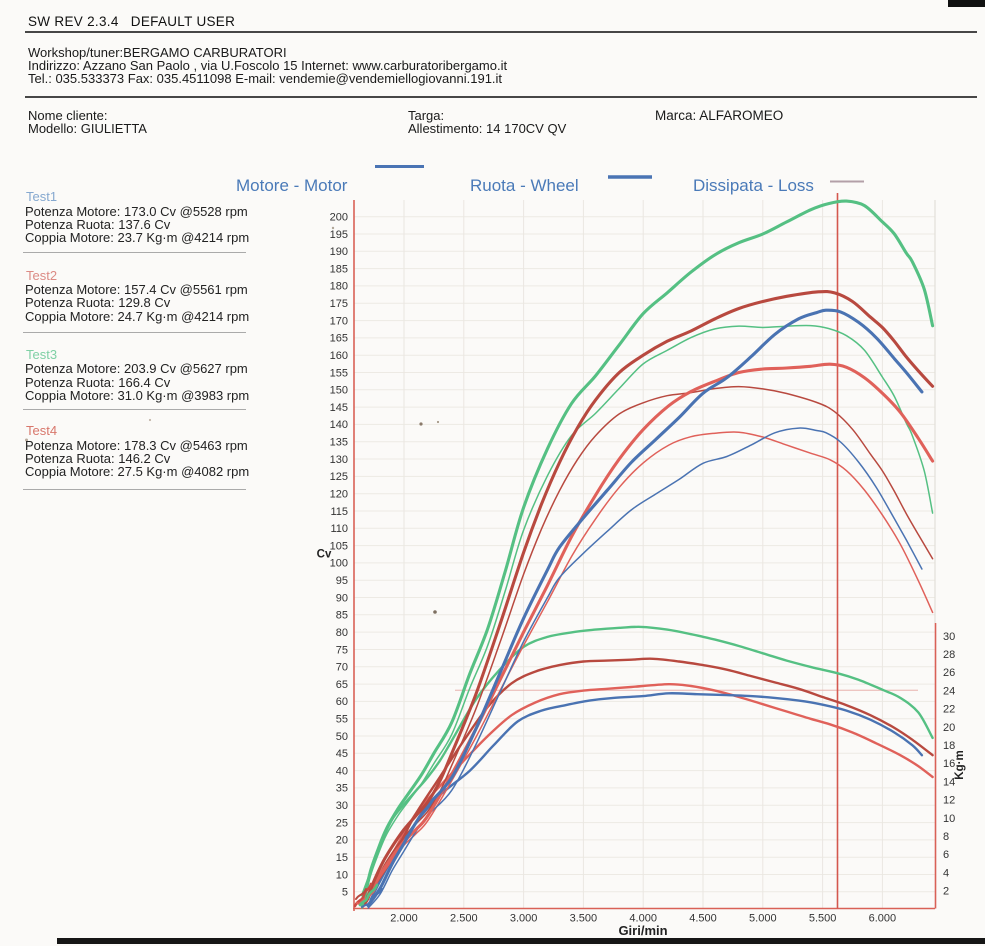  What do you see at coordinates (946, 855) in the screenshot?
I see `svg-text: 6` at bounding box center [946, 855].